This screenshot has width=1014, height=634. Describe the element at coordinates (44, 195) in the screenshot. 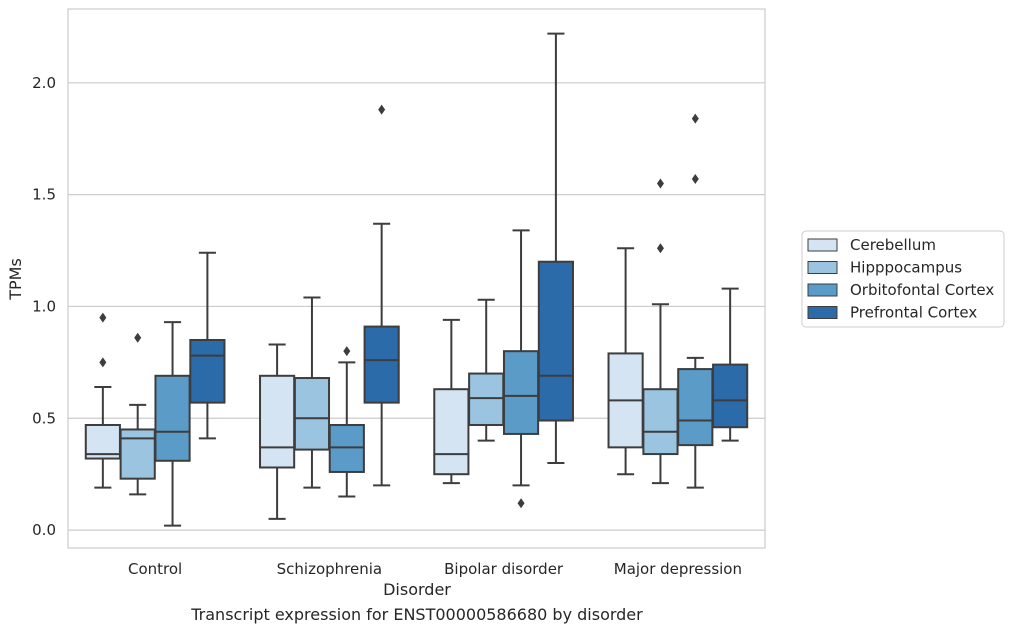

I see `y-tick-label: 1.5` at that location.